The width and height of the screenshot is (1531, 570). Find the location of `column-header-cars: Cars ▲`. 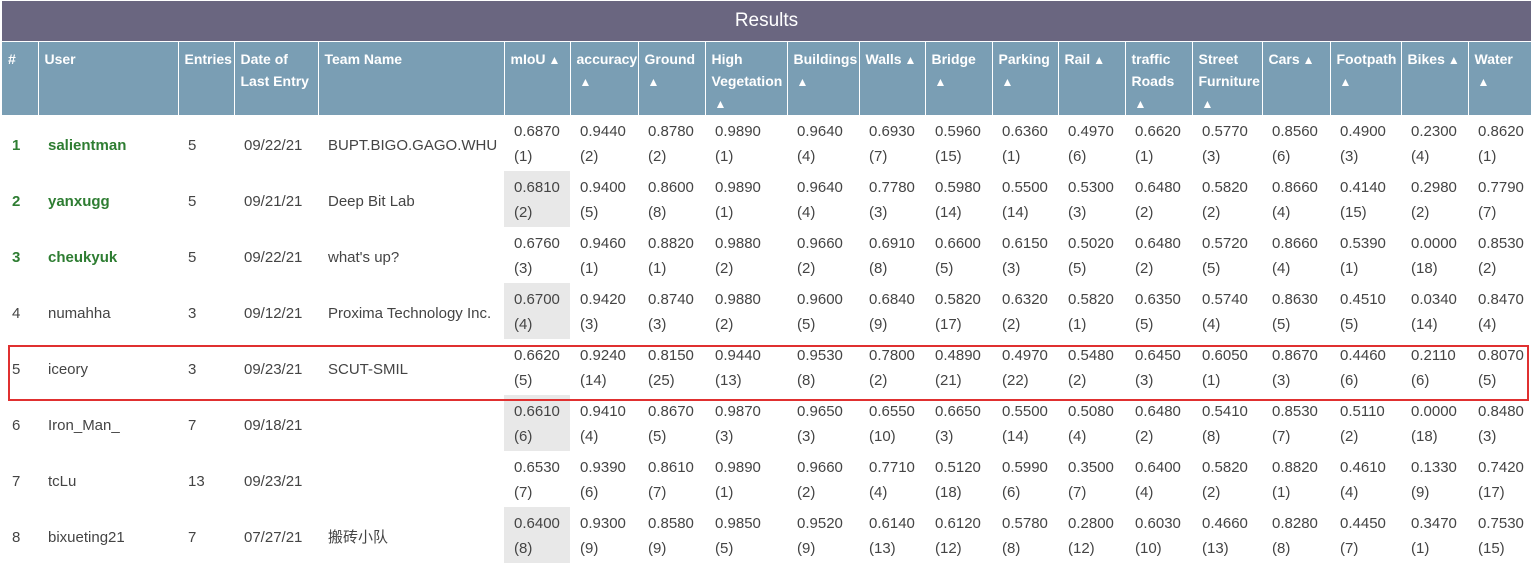

column-header-cars: Cars ▲ is located at coordinates (1296, 78).